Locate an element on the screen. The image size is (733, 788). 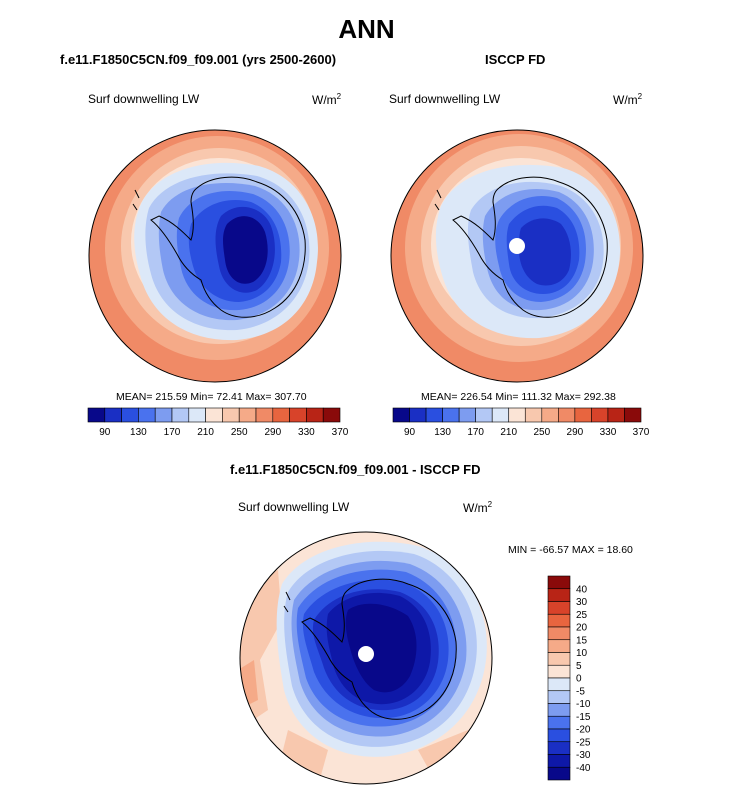
colorbar-diff-tick-label: -40 is located at coordinates (583, 768).